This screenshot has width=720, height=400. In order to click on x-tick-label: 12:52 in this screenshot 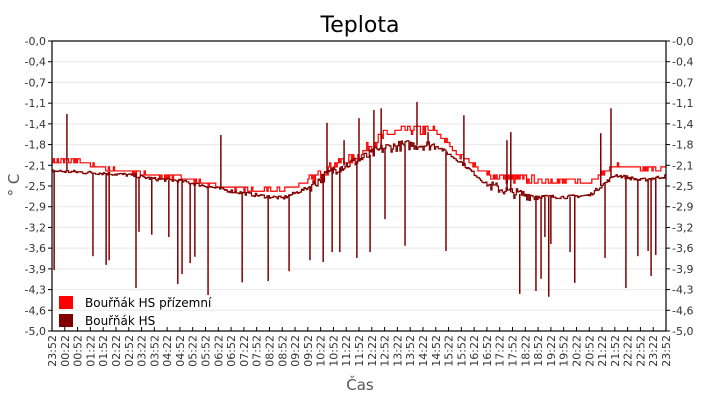, I will do `click(385, 351)`.